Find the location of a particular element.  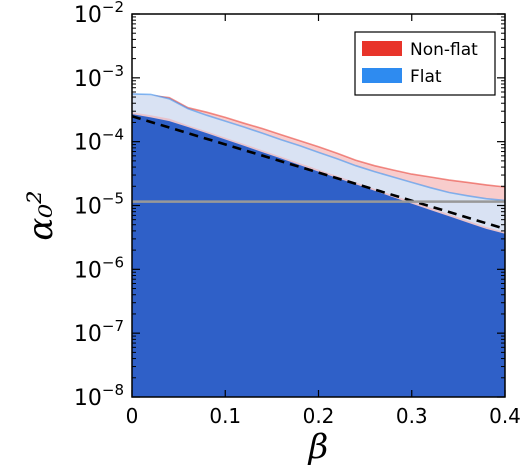

legend: Non-flat Flat is located at coordinates (425, 63).